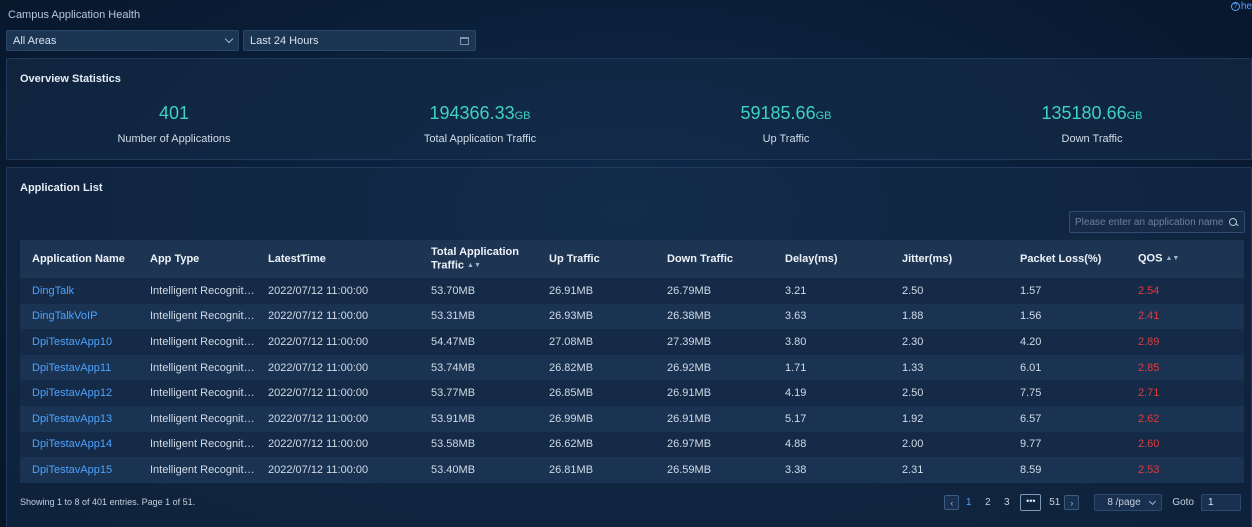 Image resolution: width=1252 pixels, height=527 pixels. What do you see at coordinates (72, 393) in the screenshot?
I see `cell-app-name: DpiTestavApp12` at bounding box center [72, 393].